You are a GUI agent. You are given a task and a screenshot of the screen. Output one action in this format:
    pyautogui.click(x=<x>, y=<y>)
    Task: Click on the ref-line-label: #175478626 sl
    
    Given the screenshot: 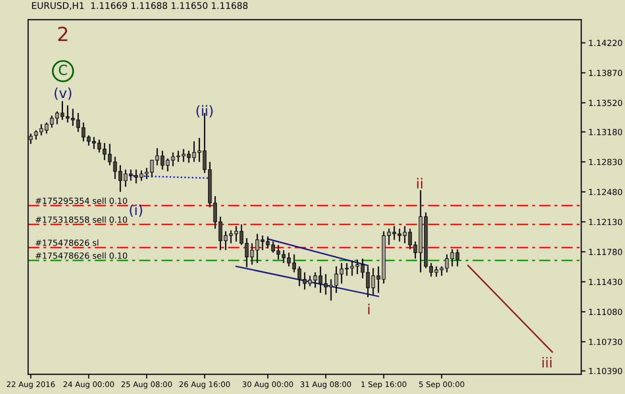 What is the action you would take?
    pyautogui.click(x=67, y=242)
    